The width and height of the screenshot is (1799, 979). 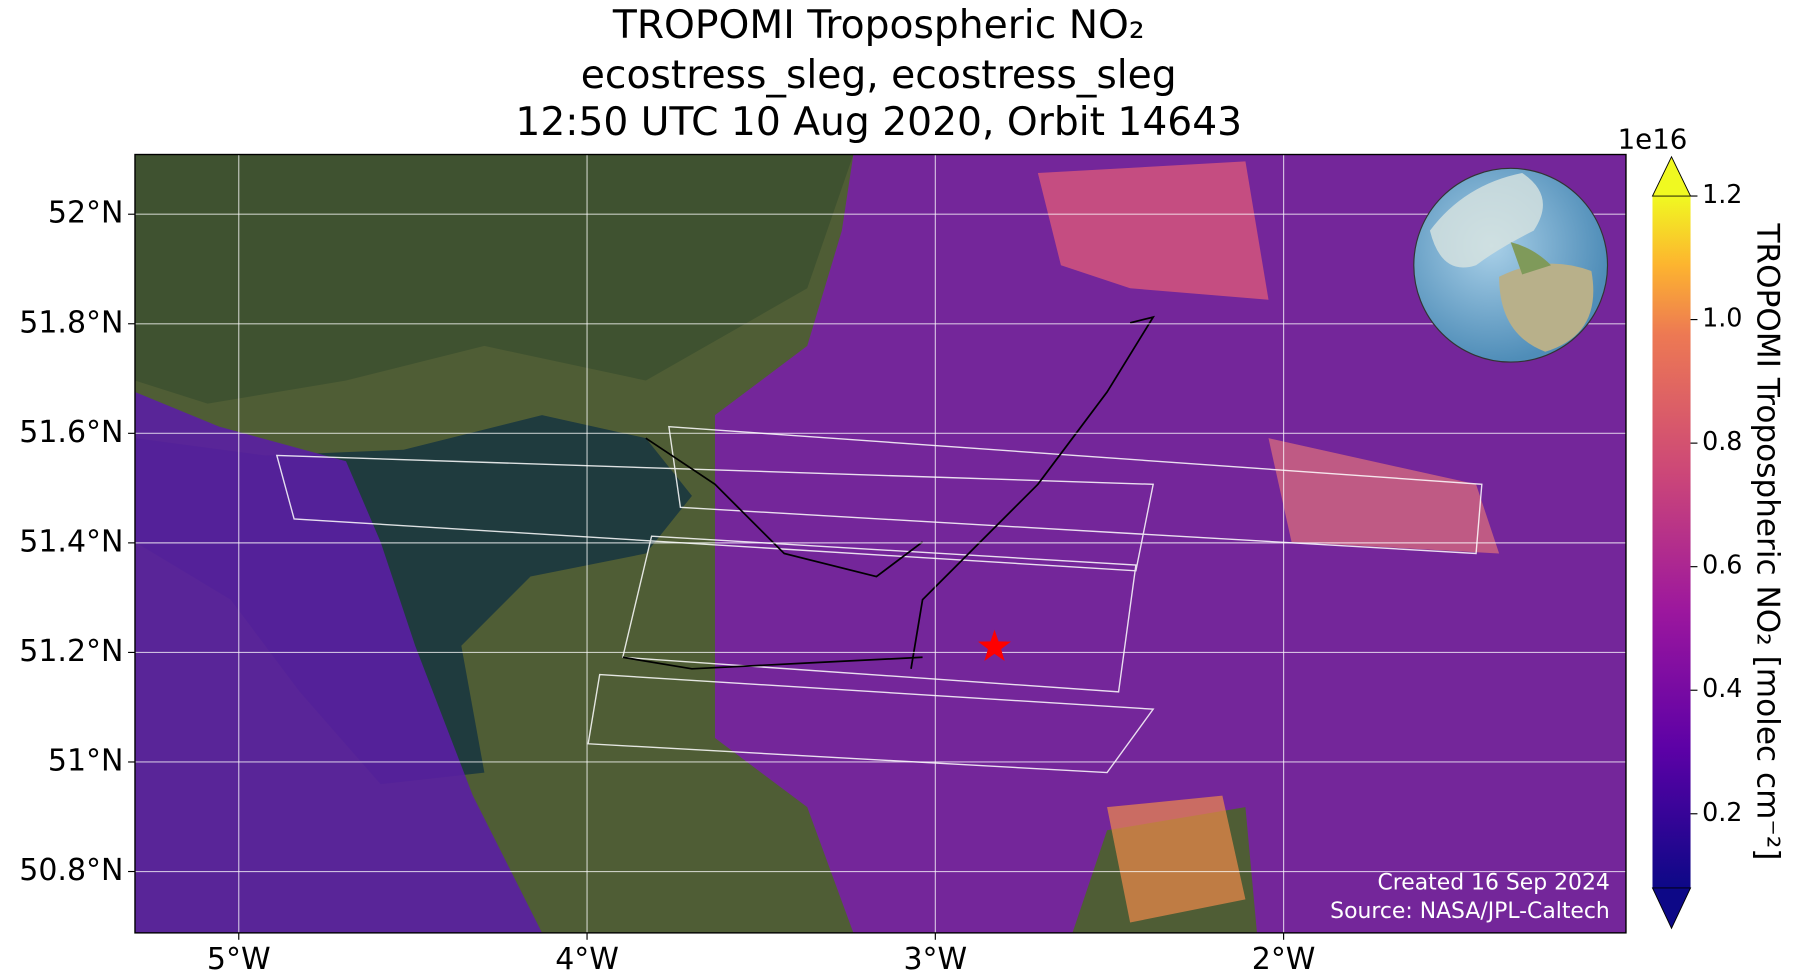 I want to click on colorbar-body, so click(x=1671, y=542).